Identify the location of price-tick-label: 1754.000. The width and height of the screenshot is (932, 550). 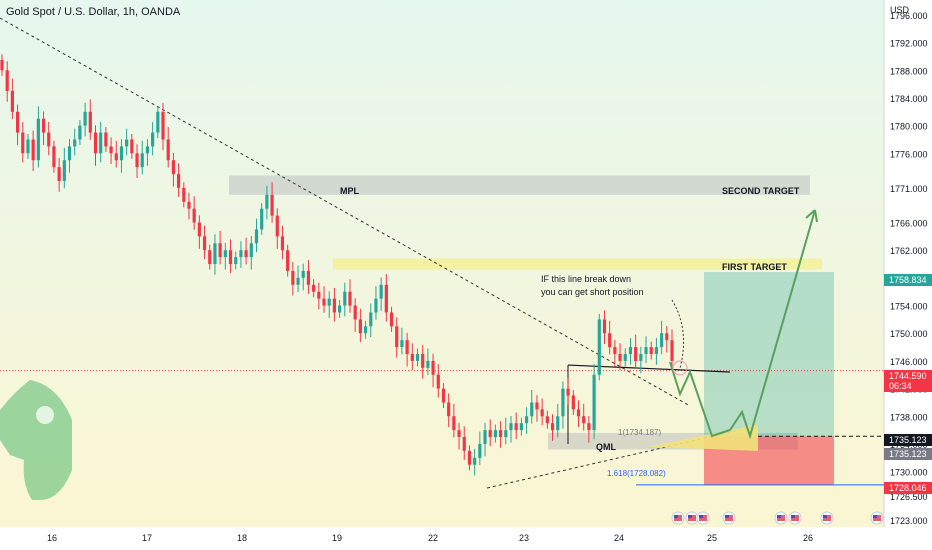
(909, 307).